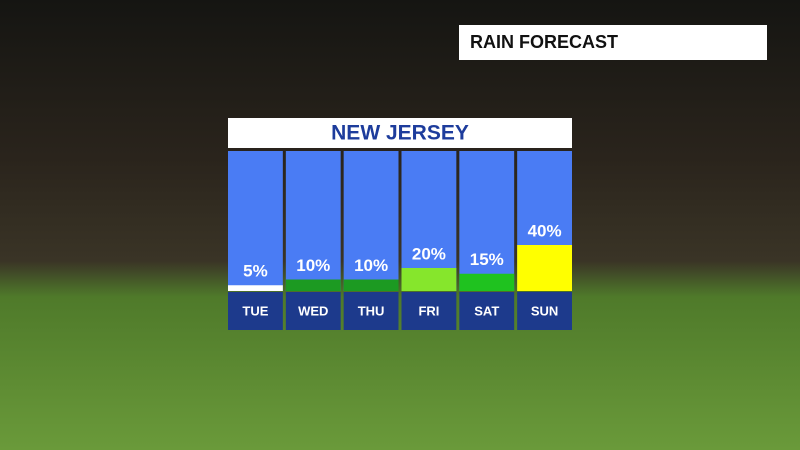 This screenshot has height=450, width=800. Describe the element at coordinates (545, 230) in the screenshot. I see `value-label: 40%` at that location.